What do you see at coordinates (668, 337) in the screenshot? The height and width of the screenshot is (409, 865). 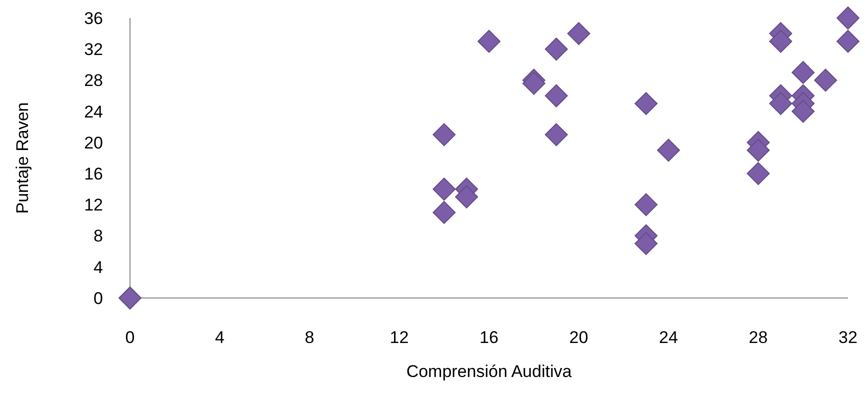 I see `x-tick-label: 24` at bounding box center [668, 337].